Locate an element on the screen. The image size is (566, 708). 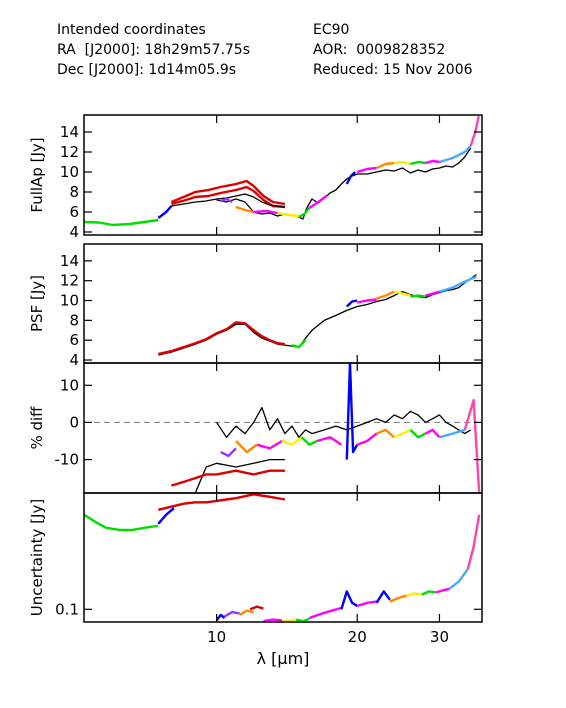
header-aor: AOR: 0009828352 is located at coordinates (379, 50).